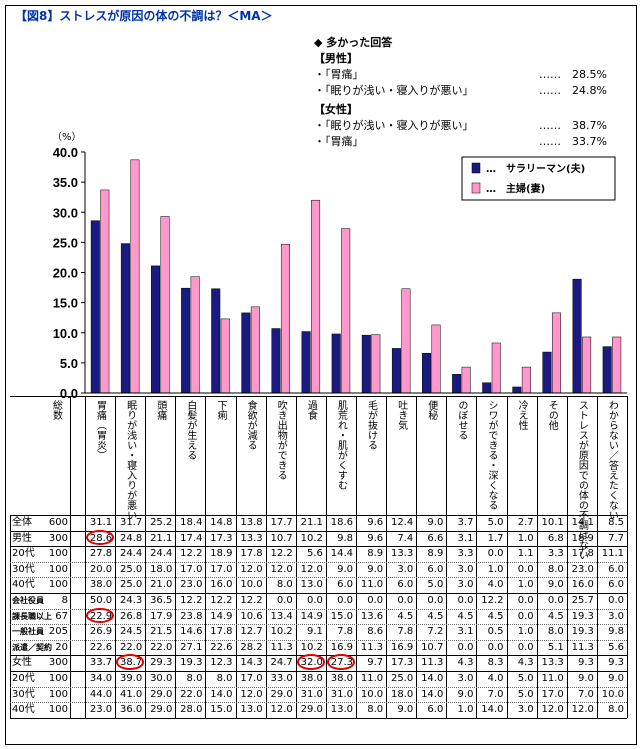  What do you see at coordinates (191, 710) in the screenshot?
I see `table-cell: 28.0` at bounding box center [191, 710].